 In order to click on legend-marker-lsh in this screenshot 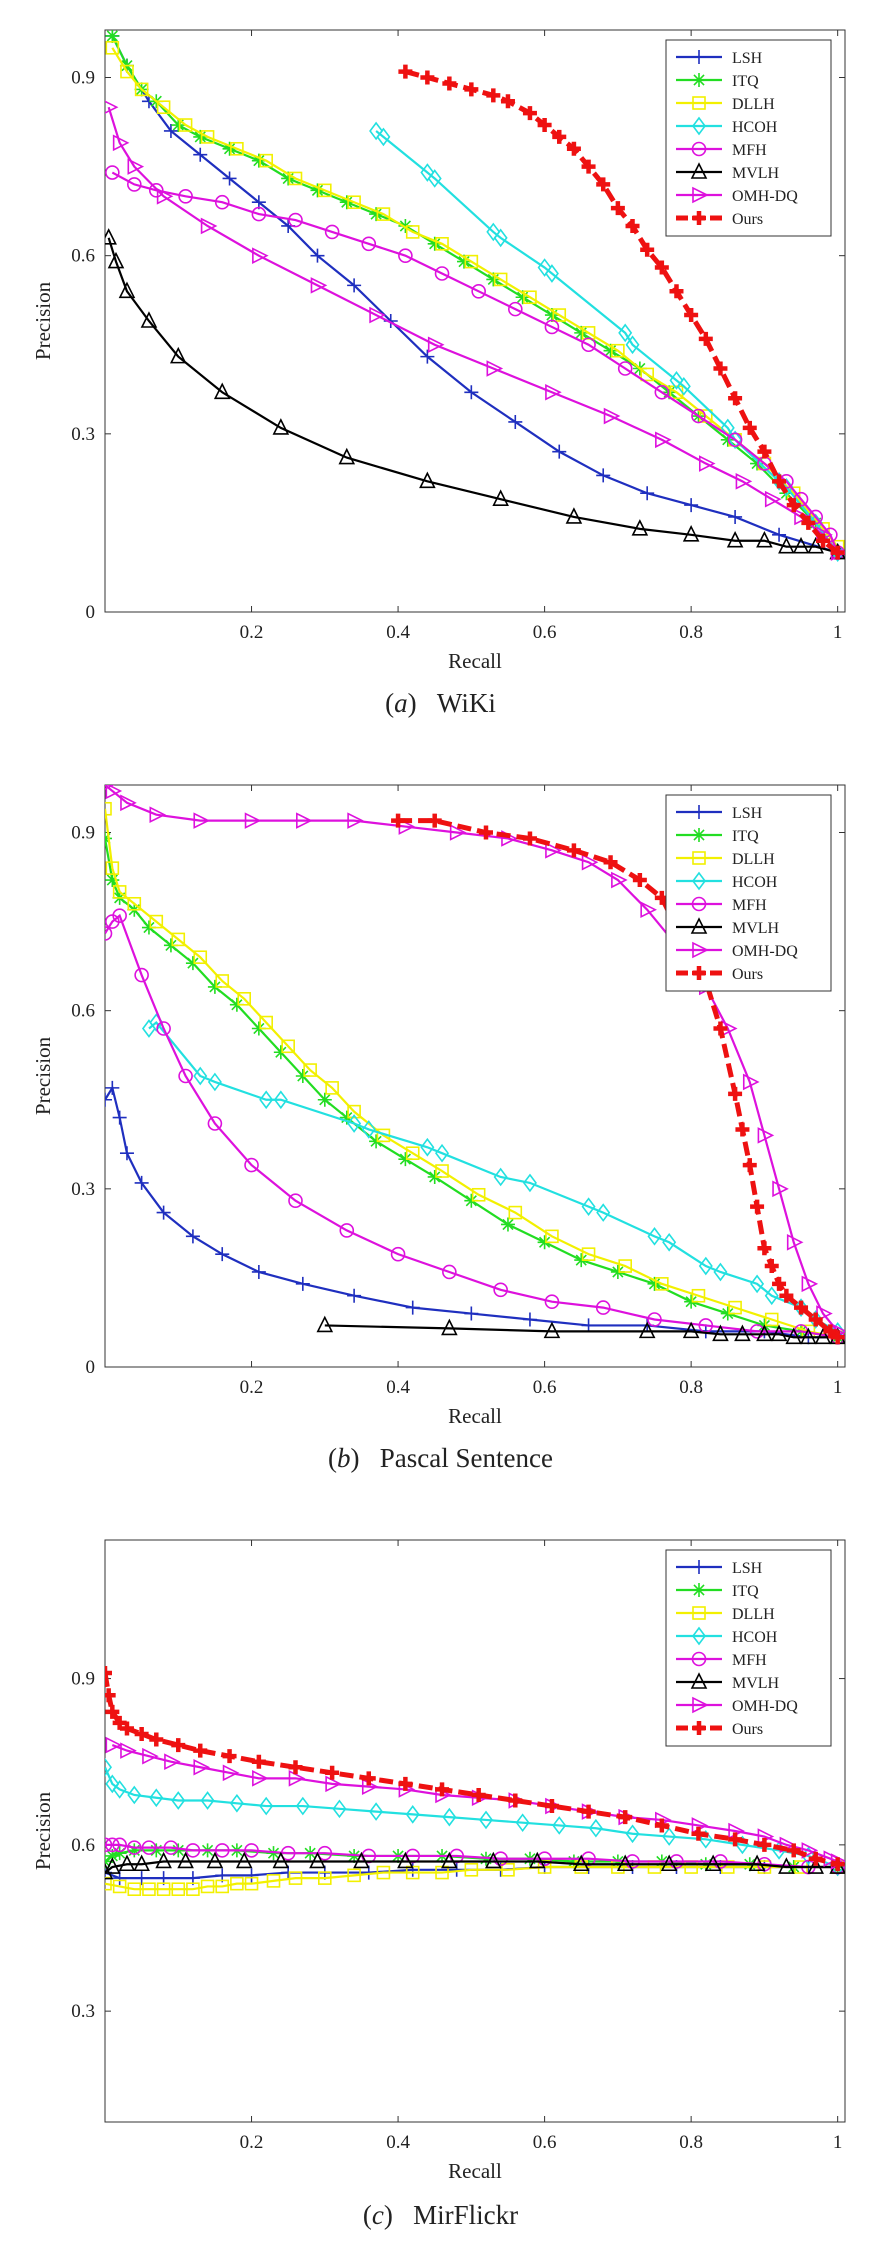, I will do `click(699, 1567)`.